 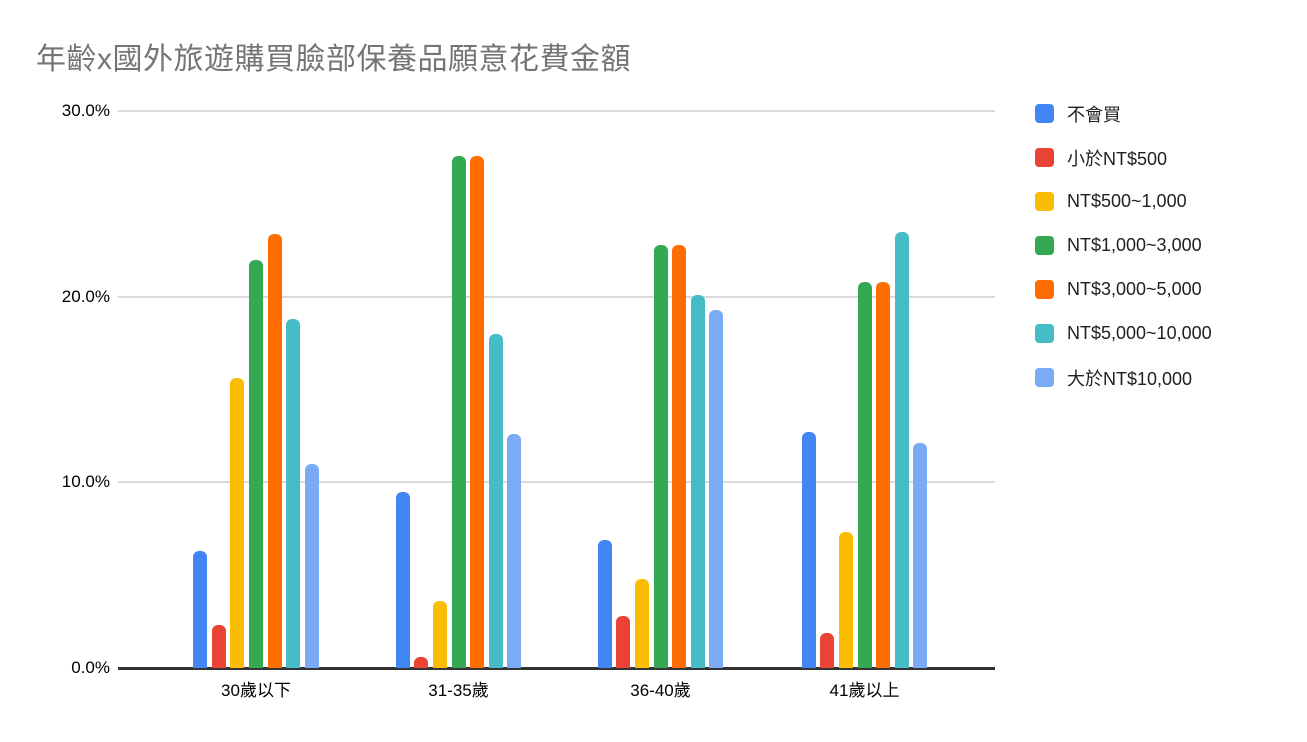 What do you see at coordinates (716, 488) in the screenshot?
I see `bar-大於NT$10,000-36-40歲` at bounding box center [716, 488].